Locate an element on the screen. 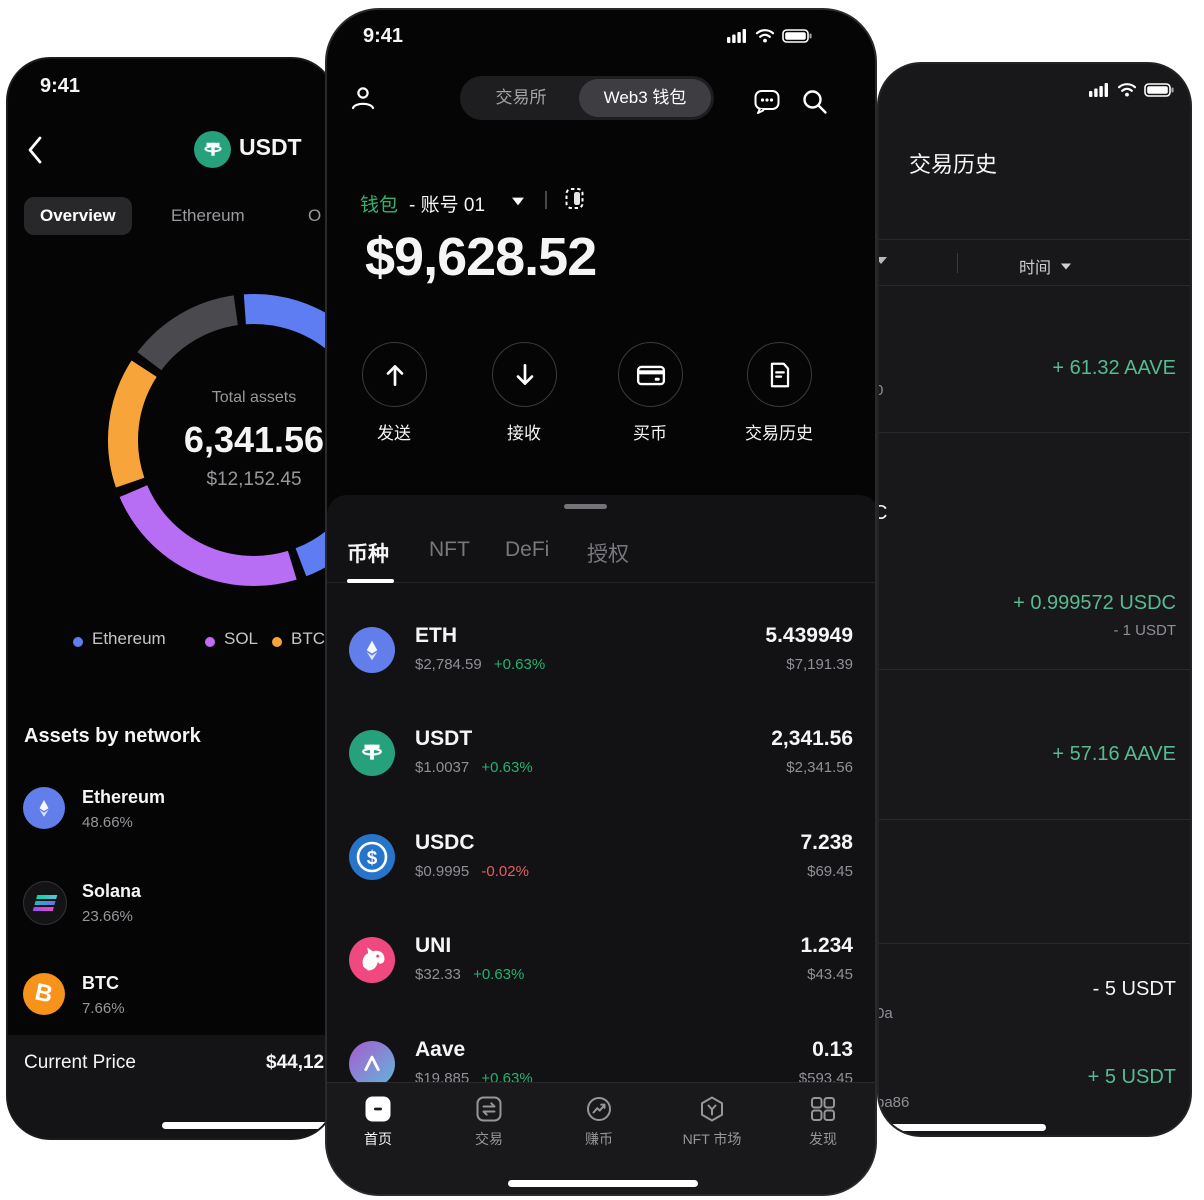  account-chevron-down-icon is located at coordinates (518, 201).